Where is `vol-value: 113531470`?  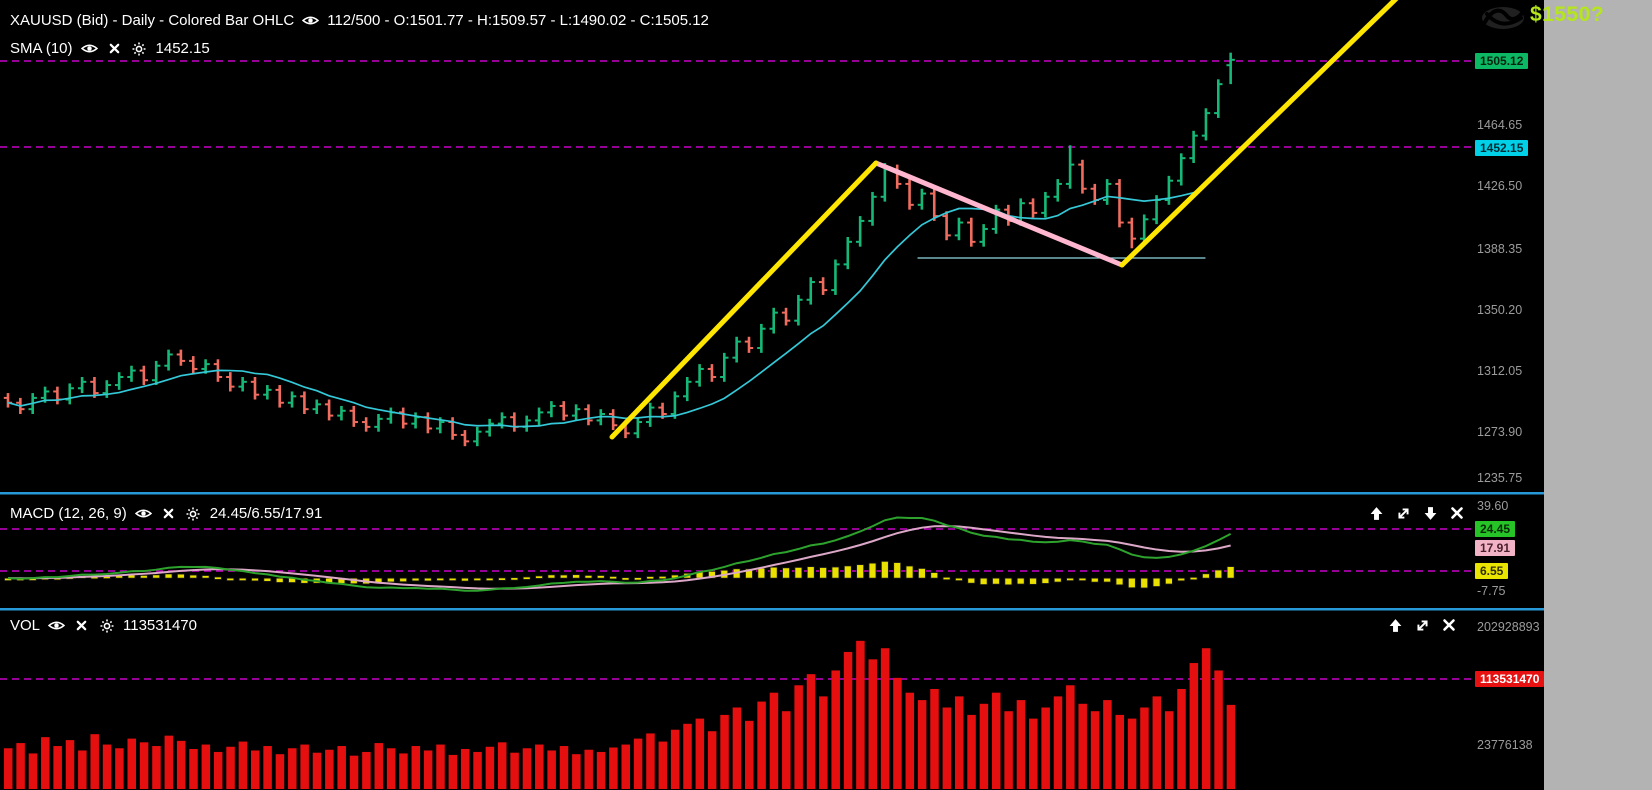
vol-value: 113531470 is located at coordinates (160, 625).